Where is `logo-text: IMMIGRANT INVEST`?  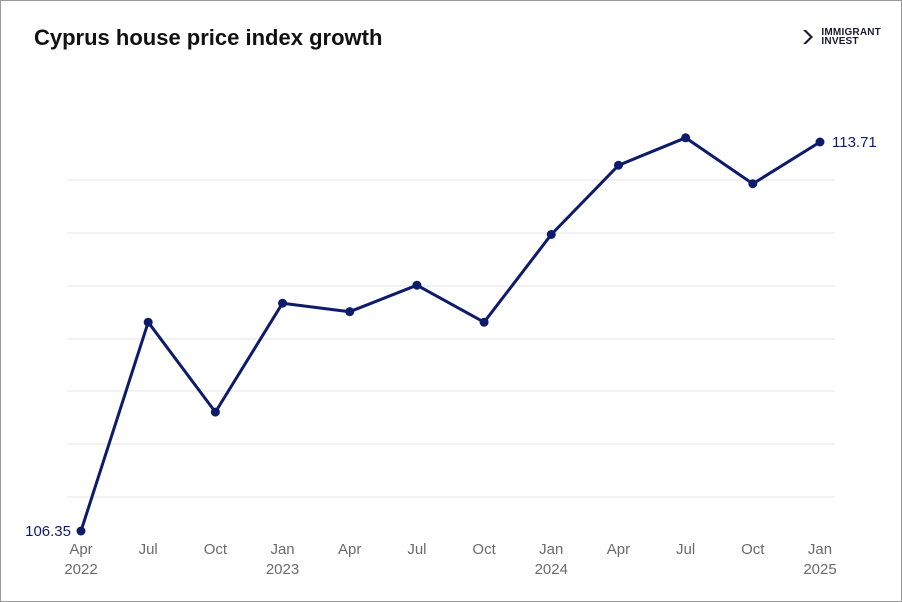
logo-text: IMMIGRANT INVEST is located at coordinates (851, 37).